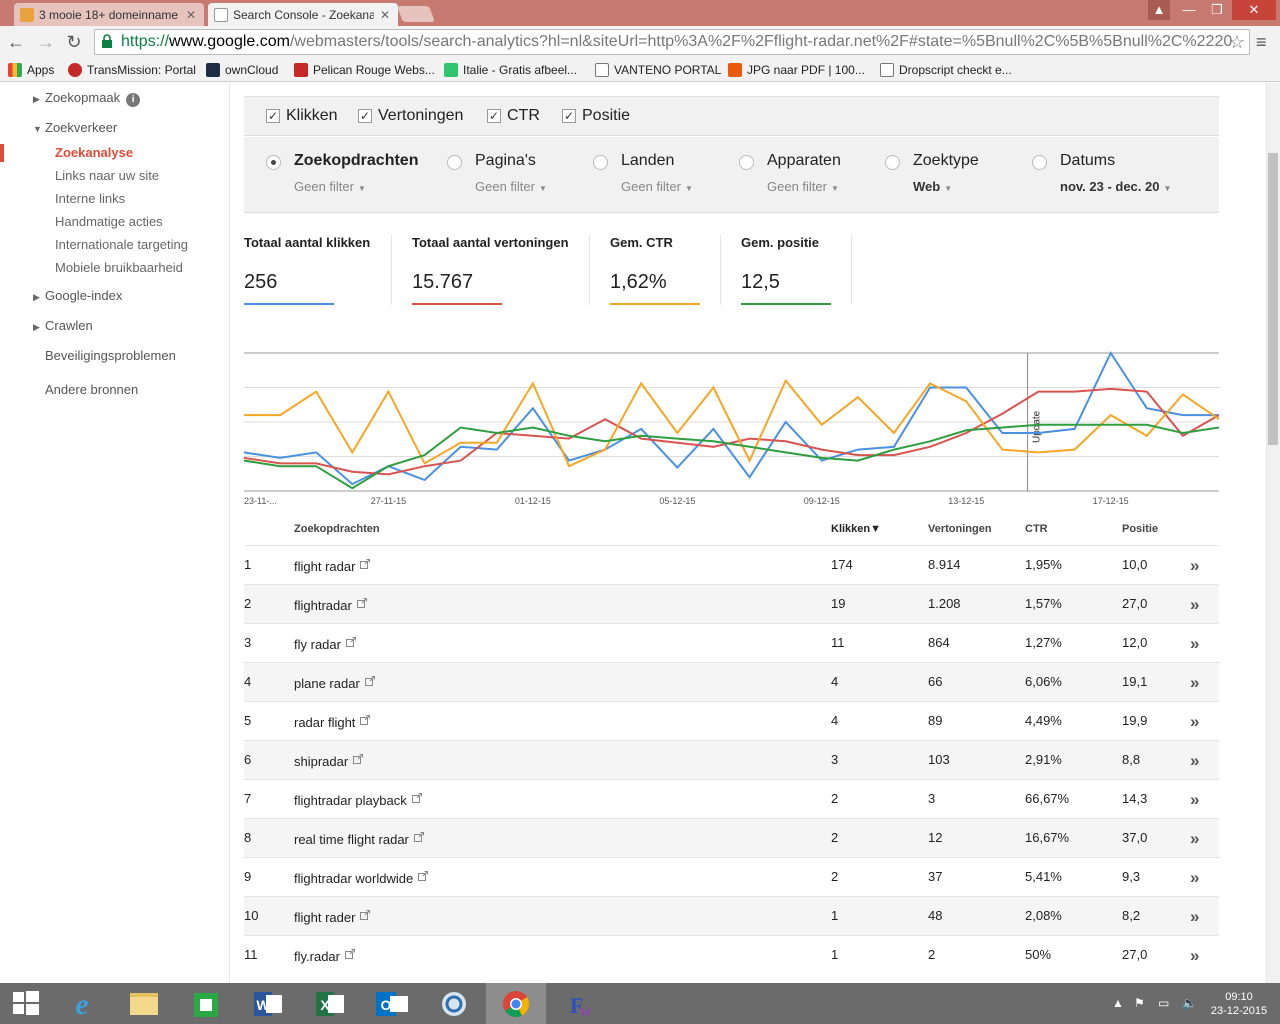  What do you see at coordinates (392, 1003) in the screenshot?
I see `outlook-icon: O` at bounding box center [392, 1003].